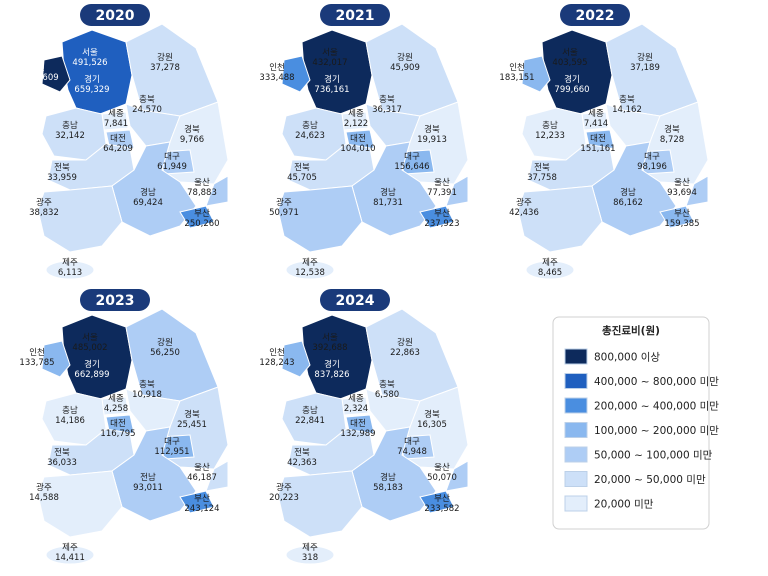  I want to click on region-value: 56,250, so click(165, 353).